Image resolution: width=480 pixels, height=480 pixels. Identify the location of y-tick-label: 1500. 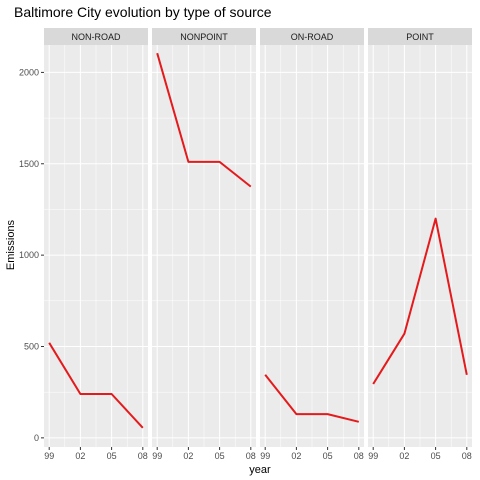
(29, 164).